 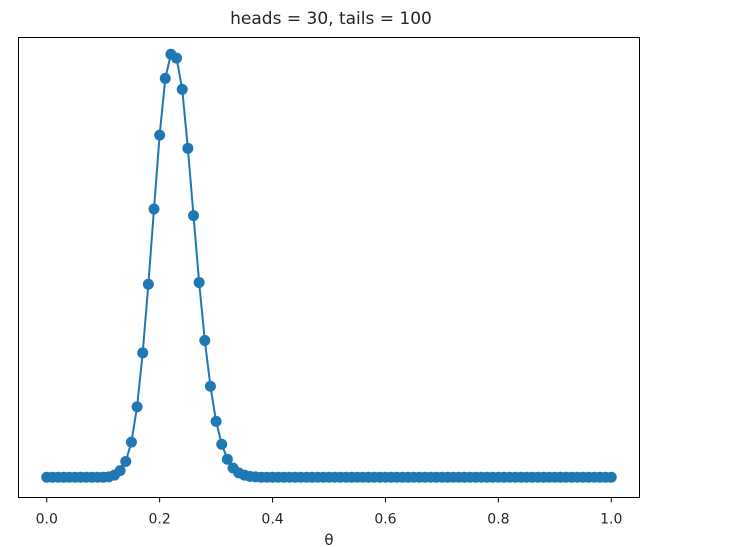 What do you see at coordinates (328, 539) in the screenshot?
I see `x-axis-label: θ` at bounding box center [328, 539].